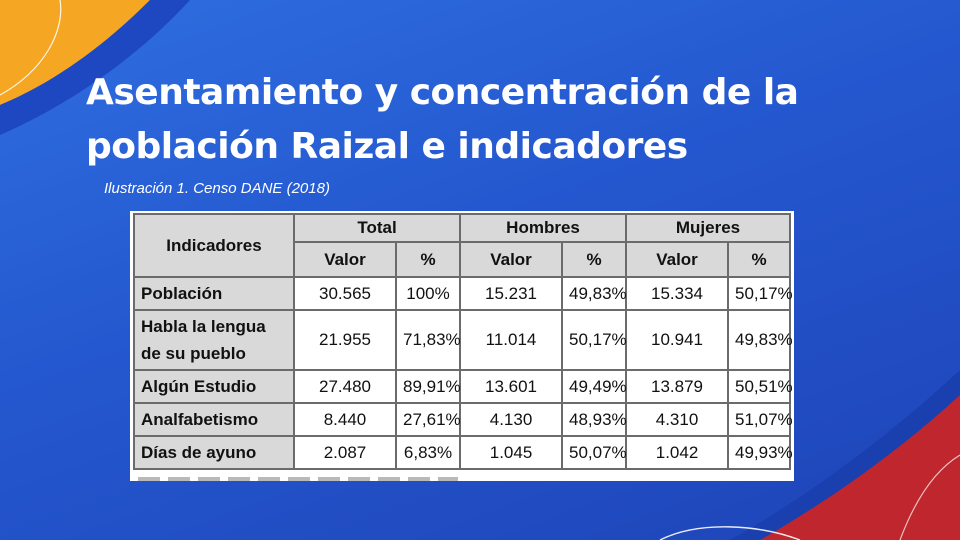 This screenshot has height=540, width=960. I want to click on cell-total-percent: 100%, so click(428, 293).